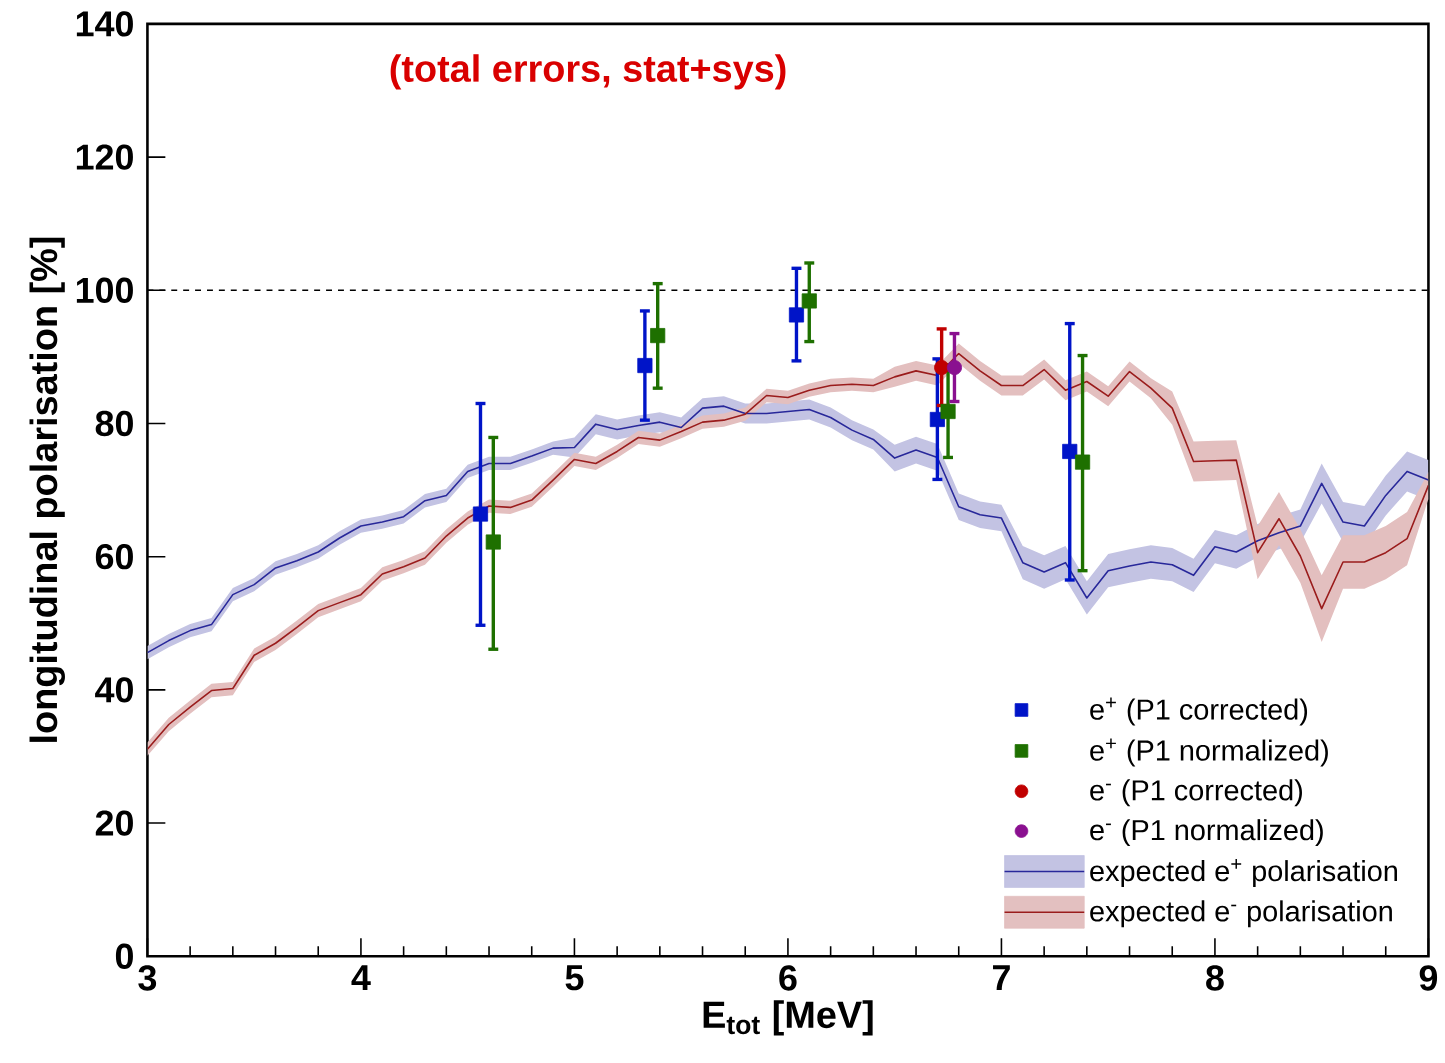 The image size is (1445, 1063). What do you see at coordinates (1199, 711) in the screenshot?
I see `legend-label: e$^{+}$ (P1 corrected)` at bounding box center [1199, 711].